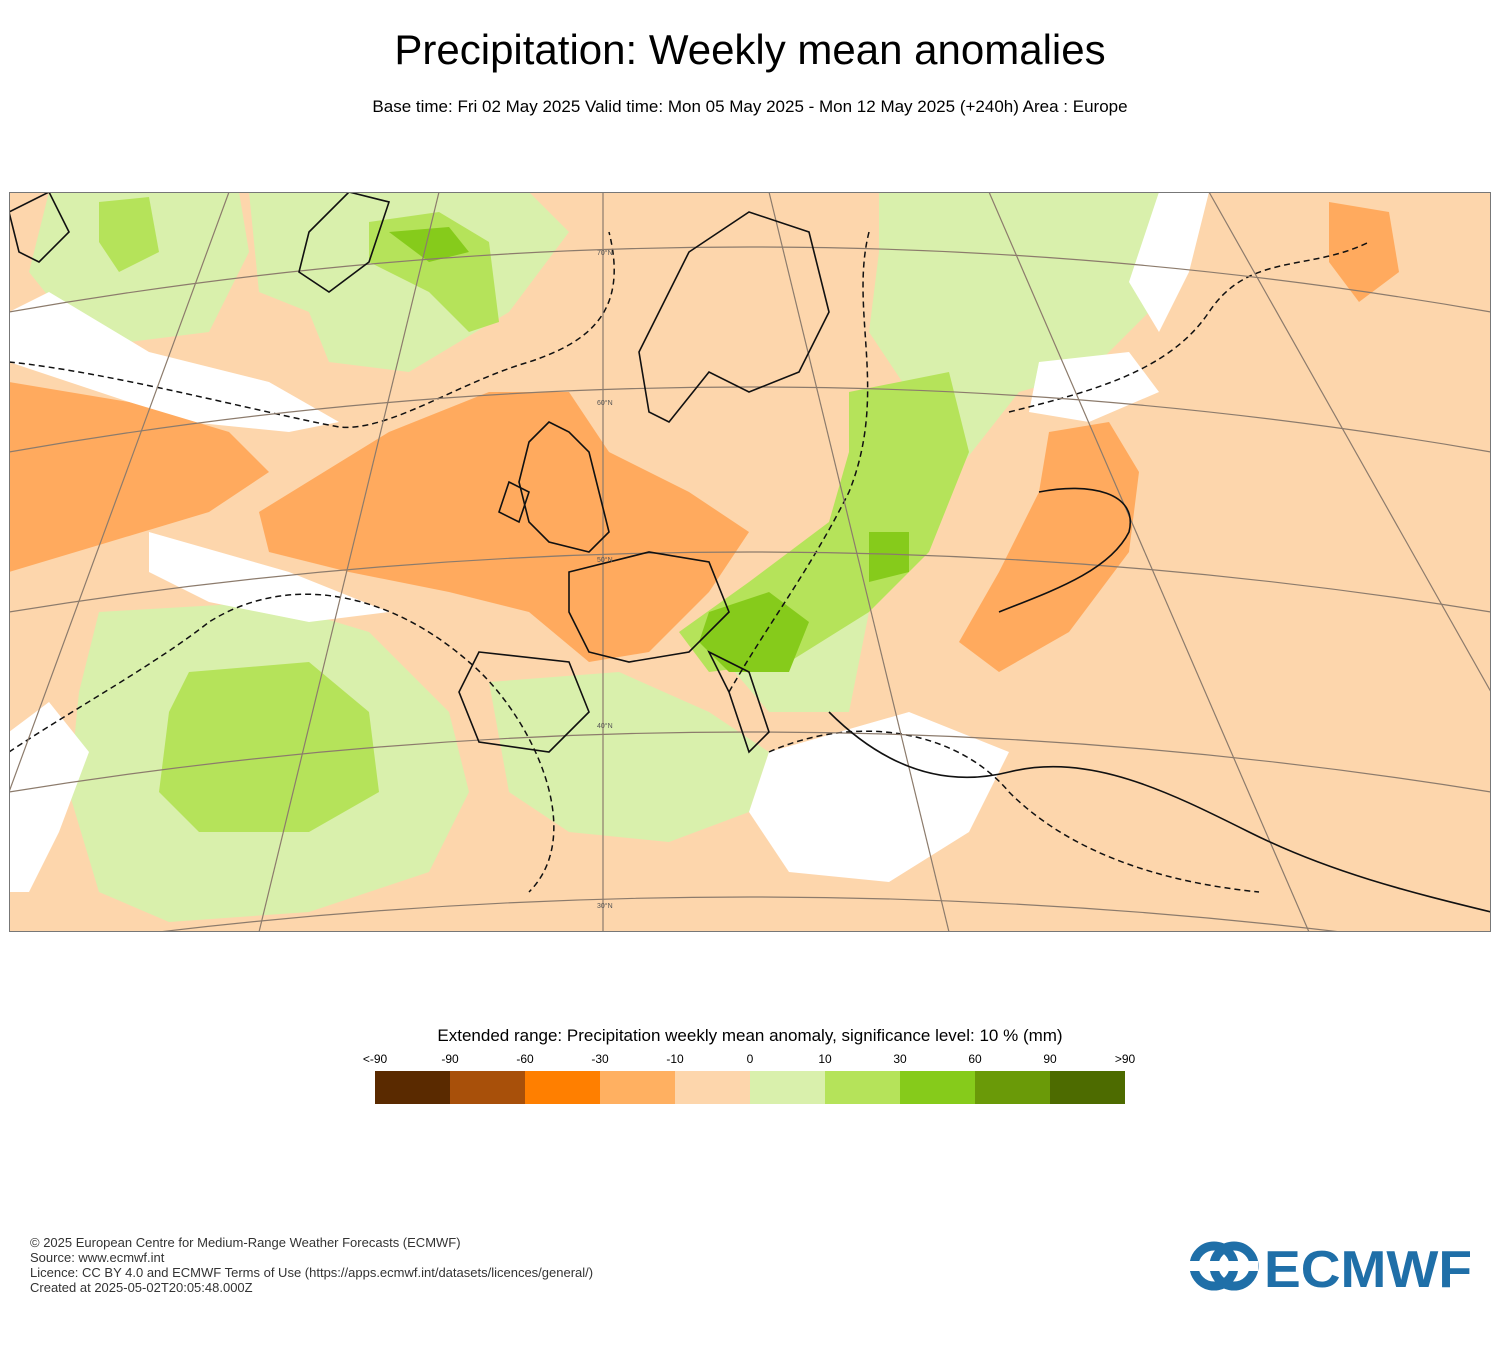 This screenshot has width=1500, height=1350. What do you see at coordinates (1125, 1059) in the screenshot?
I see `legend-label: >90` at bounding box center [1125, 1059].